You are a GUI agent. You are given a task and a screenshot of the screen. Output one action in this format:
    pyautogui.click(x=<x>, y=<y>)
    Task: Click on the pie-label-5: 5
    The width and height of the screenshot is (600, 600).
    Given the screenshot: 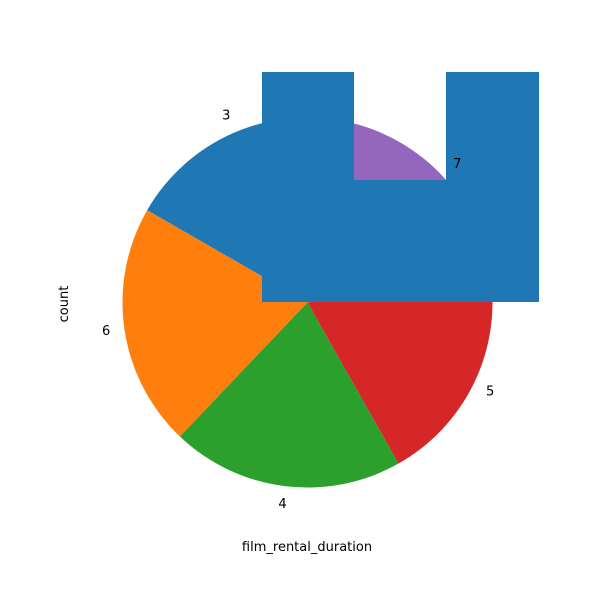 What is the action you would take?
    pyautogui.click(x=490, y=392)
    